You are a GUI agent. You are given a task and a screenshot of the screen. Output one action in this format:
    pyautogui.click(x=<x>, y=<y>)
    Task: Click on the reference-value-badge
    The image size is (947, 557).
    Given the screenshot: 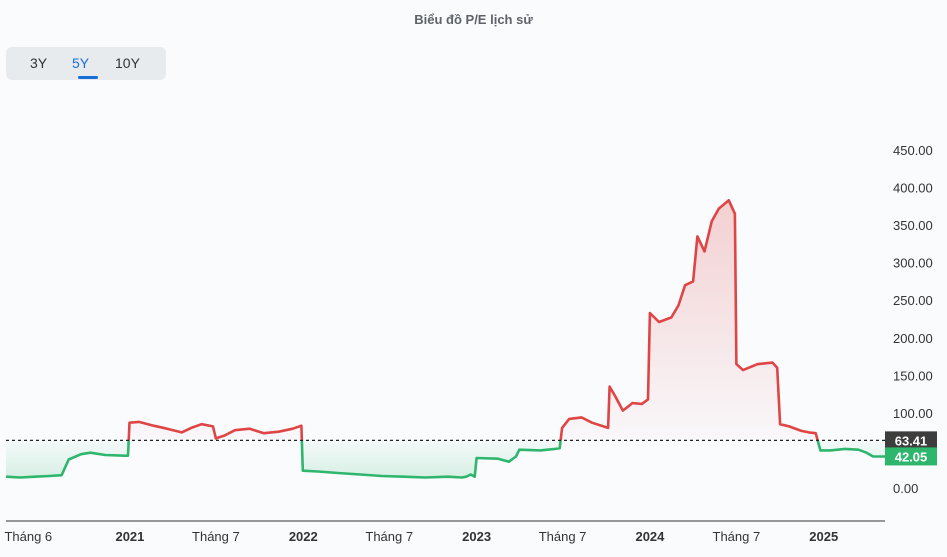 What is the action you would take?
    pyautogui.click(x=911, y=440)
    